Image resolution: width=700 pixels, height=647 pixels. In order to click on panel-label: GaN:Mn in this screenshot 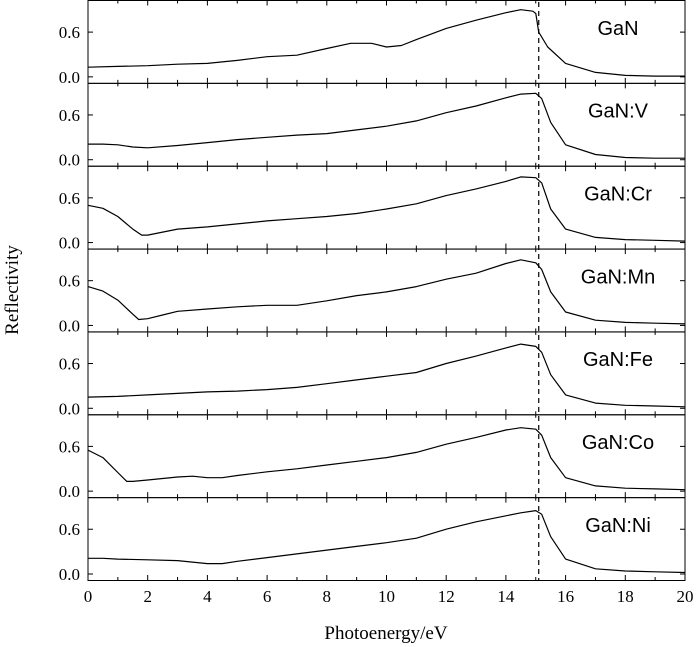, I will do `click(618, 277)`.